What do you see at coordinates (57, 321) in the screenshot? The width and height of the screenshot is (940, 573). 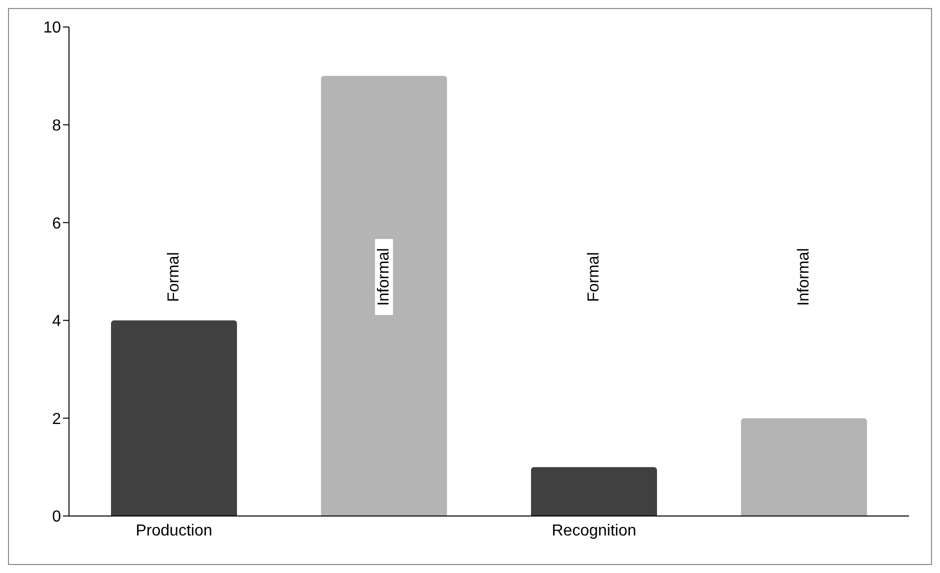 I see `y-tick-label: 4` at bounding box center [57, 321].